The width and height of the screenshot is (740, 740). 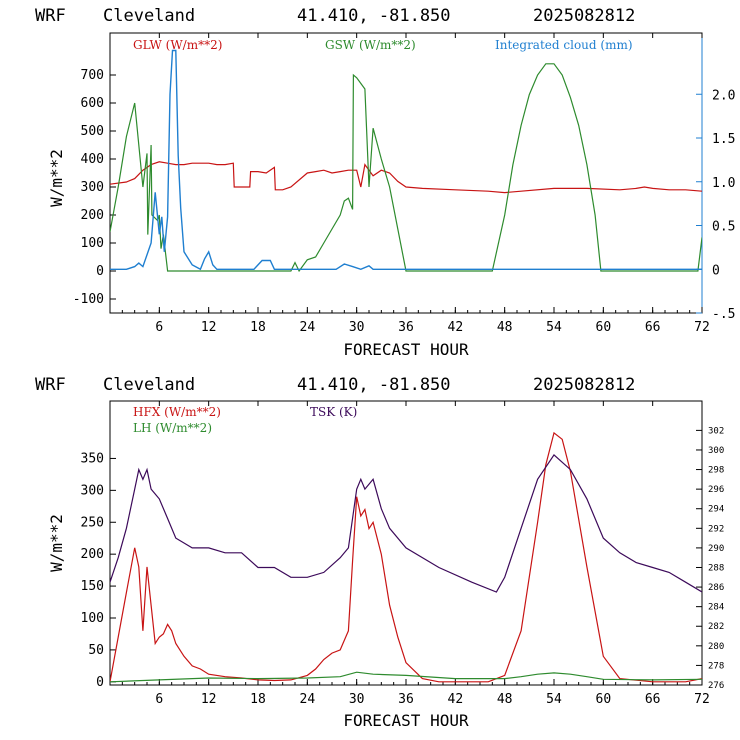 What do you see at coordinates (406, 349) in the screenshot?
I see `panel1-x-axis-label: FORECAST HOUR` at bounding box center [406, 349].